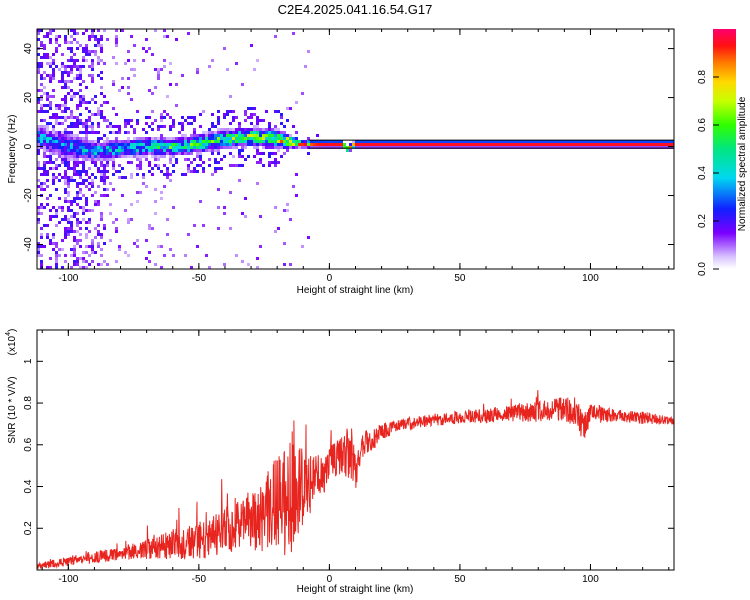 The image size is (750, 600). I want to click on snr-y-tick-label: 0.8, so click(28, 403).